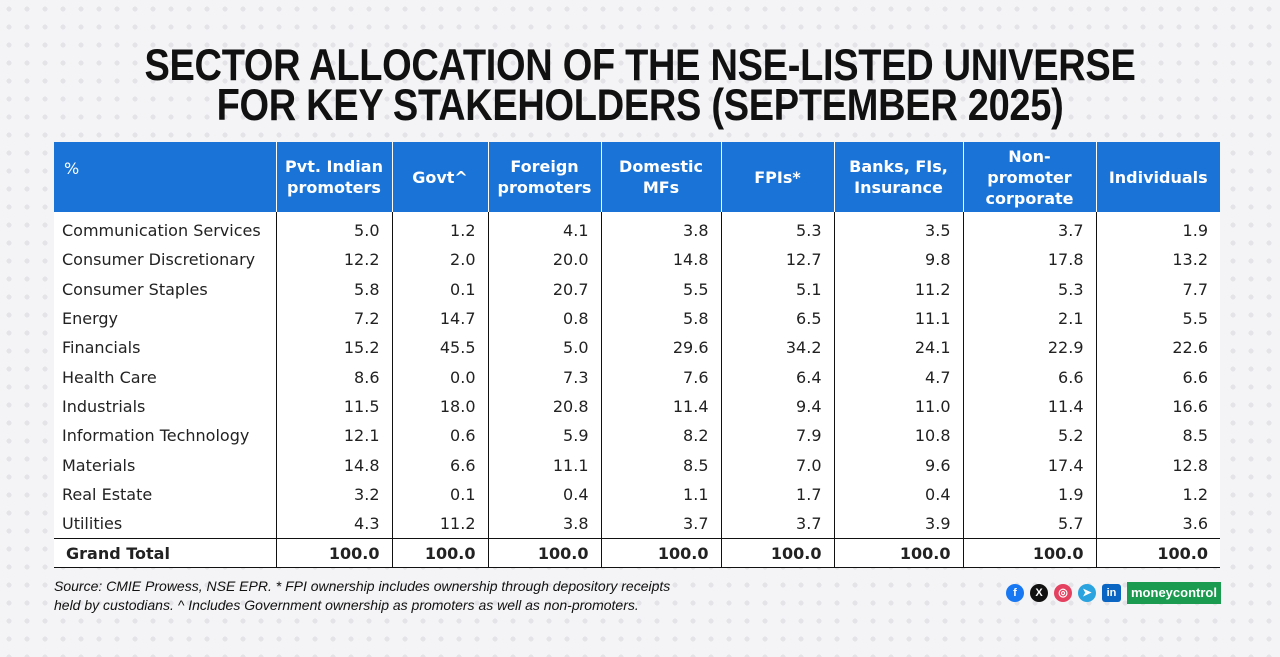 The height and width of the screenshot is (657, 1280). What do you see at coordinates (637, 377) in the screenshot?
I see `table-row: Health Care 8.6 0.0 7.3 7.6 6.4 4.7 6.6 6.6` at bounding box center [637, 377].